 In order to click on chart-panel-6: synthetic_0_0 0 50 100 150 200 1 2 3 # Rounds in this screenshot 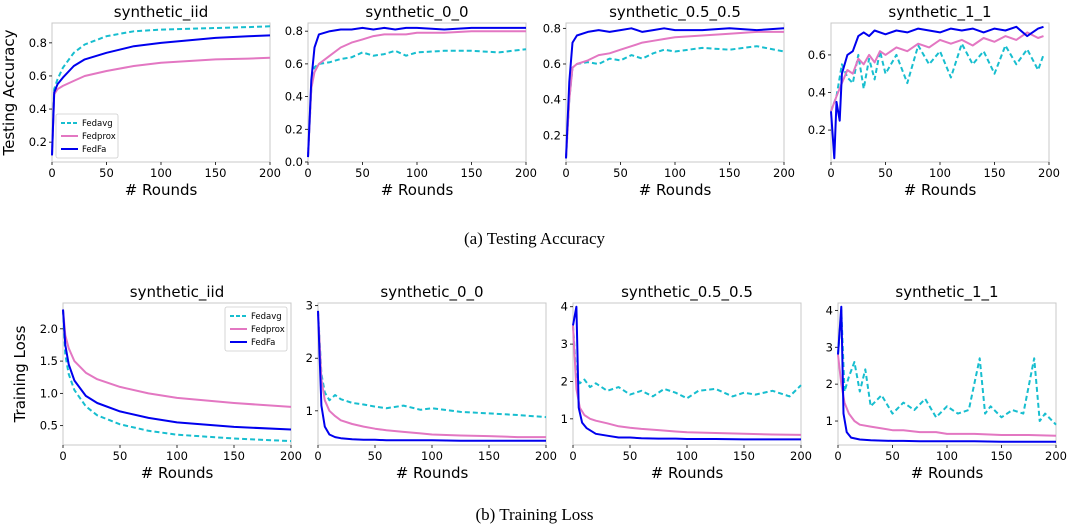, I will do `click(431, 382)`.